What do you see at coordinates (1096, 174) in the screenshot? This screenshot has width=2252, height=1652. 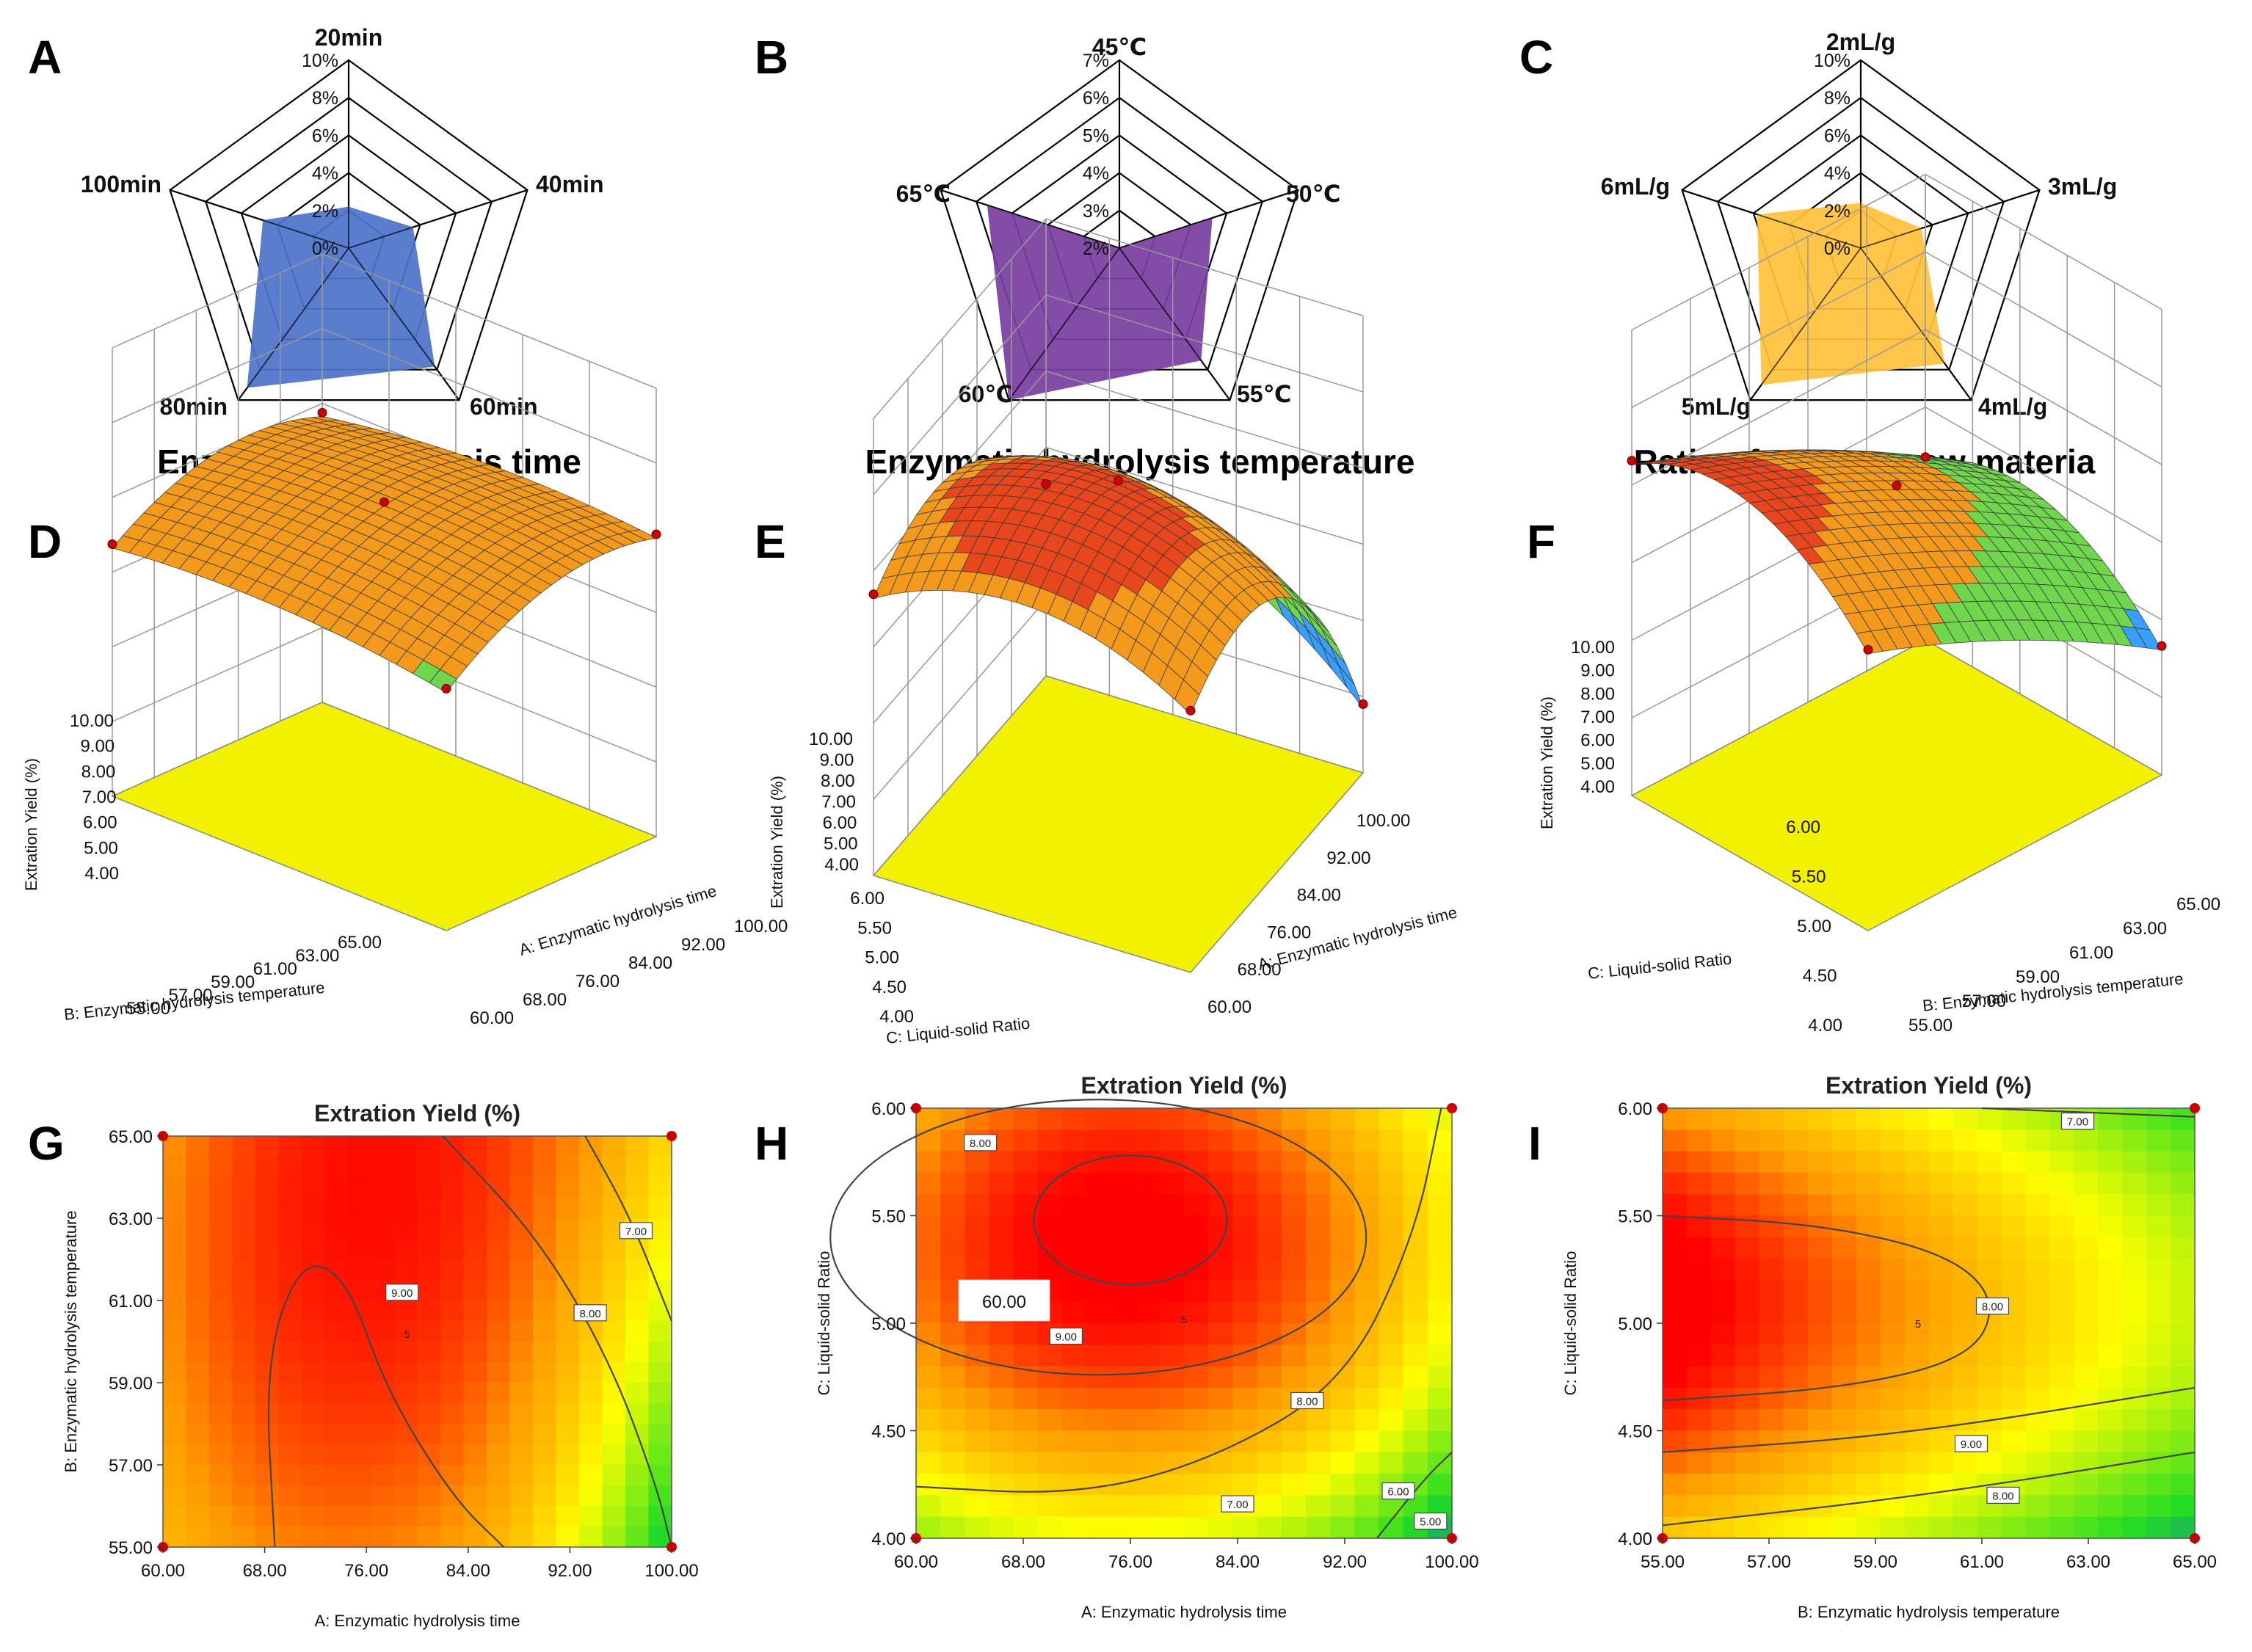 I see `radar-tick-label: 4%` at bounding box center [1096, 174].